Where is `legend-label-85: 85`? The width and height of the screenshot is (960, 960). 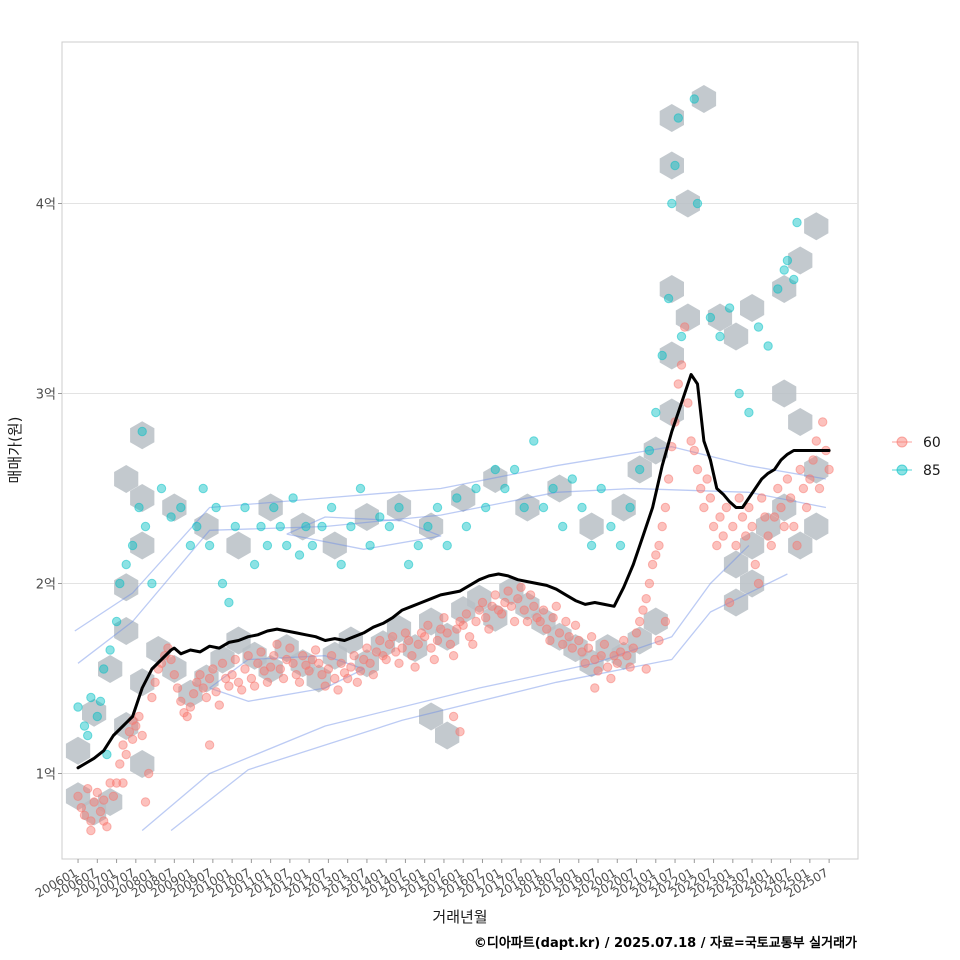
legend-label-85: 85 is located at coordinates (932, 471).